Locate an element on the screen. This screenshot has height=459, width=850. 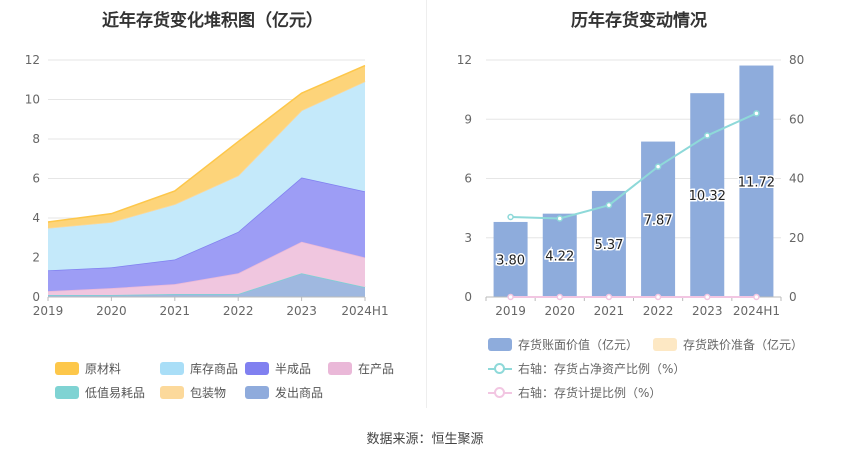
y2-tick-label: 0 is located at coordinates (793, 297).